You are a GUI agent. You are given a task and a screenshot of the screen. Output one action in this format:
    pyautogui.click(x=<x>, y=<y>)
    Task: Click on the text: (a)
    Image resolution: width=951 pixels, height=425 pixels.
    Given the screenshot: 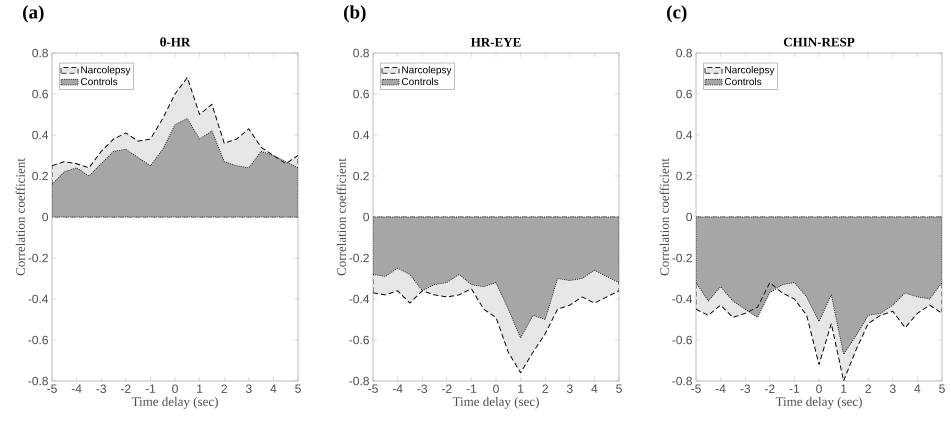 What is the action you would take?
    pyautogui.click(x=33, y=13)
    